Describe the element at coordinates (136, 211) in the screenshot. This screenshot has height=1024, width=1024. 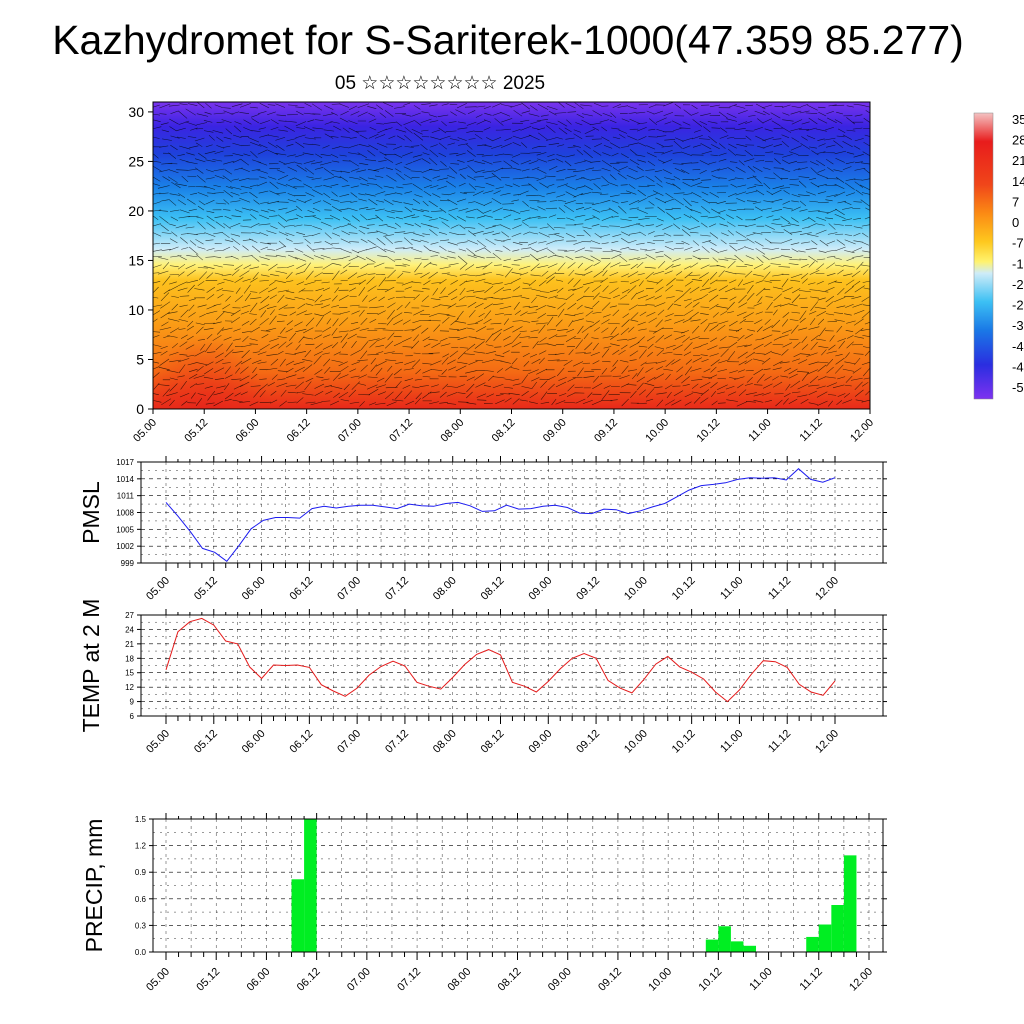
I see `y-tick-label: 20` at that location.